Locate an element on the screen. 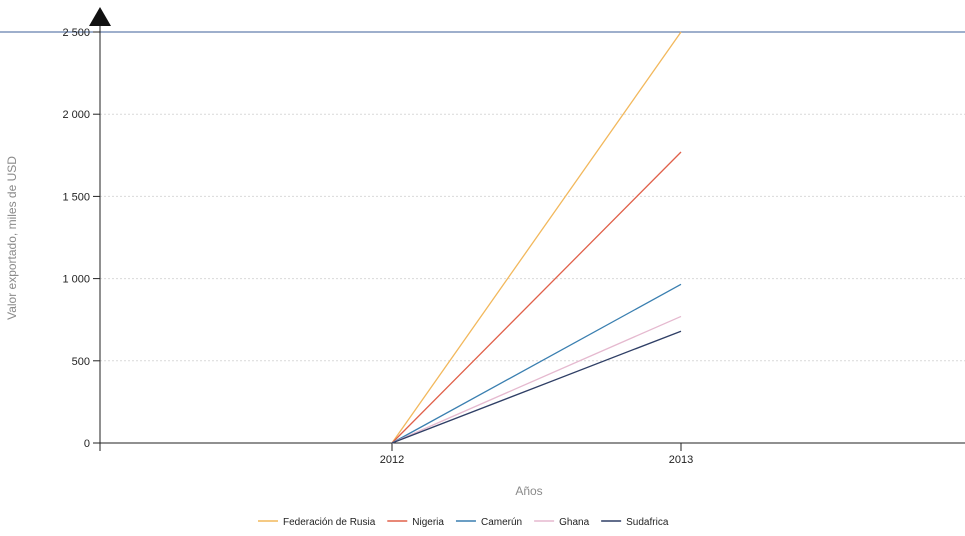  y-tick-label: 1 000 is located at coordinates (76, 280).